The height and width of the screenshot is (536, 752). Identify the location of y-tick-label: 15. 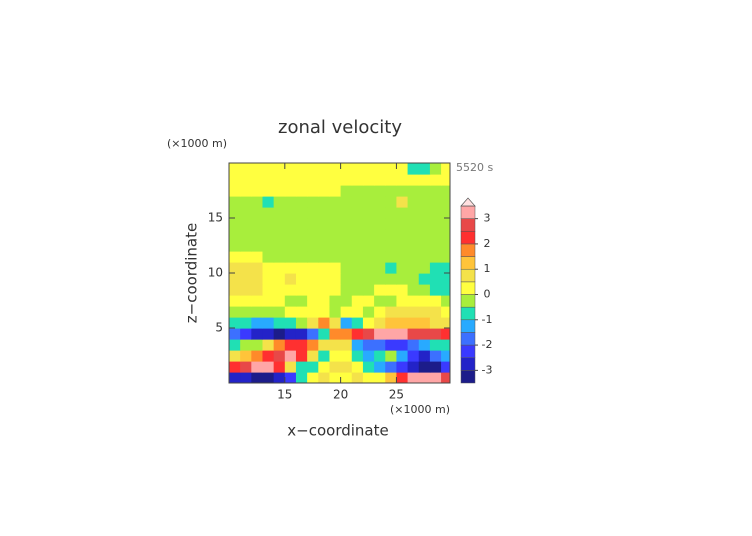
(215, 218).